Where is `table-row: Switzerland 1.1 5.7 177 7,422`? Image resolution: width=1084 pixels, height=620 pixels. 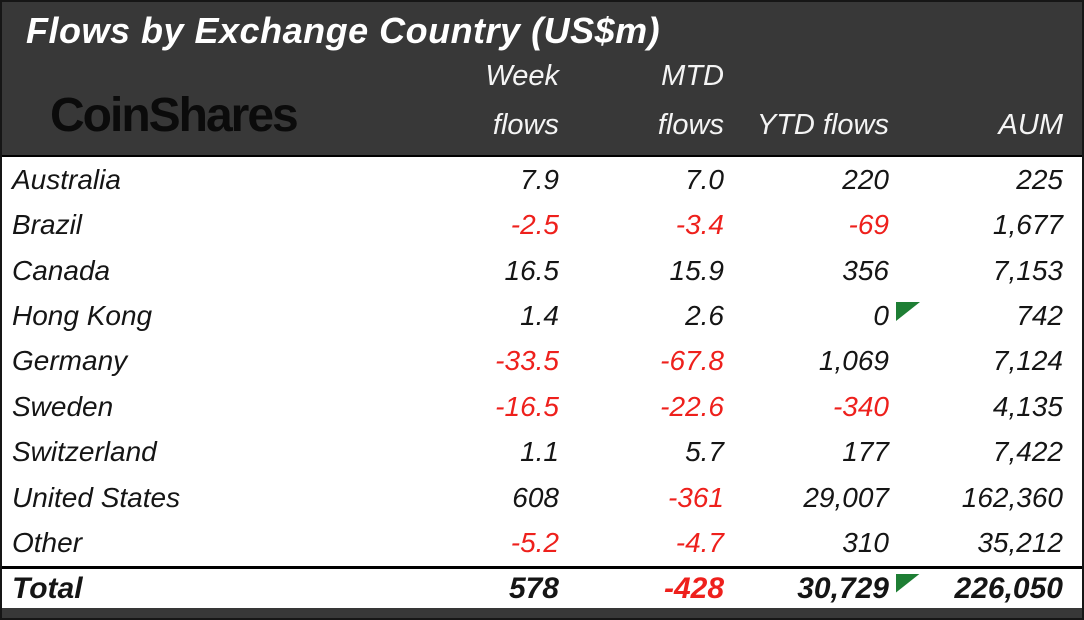 table-row: Switzerland 1.1 5.7 177 7,422 is located at coordinates (542, 452).